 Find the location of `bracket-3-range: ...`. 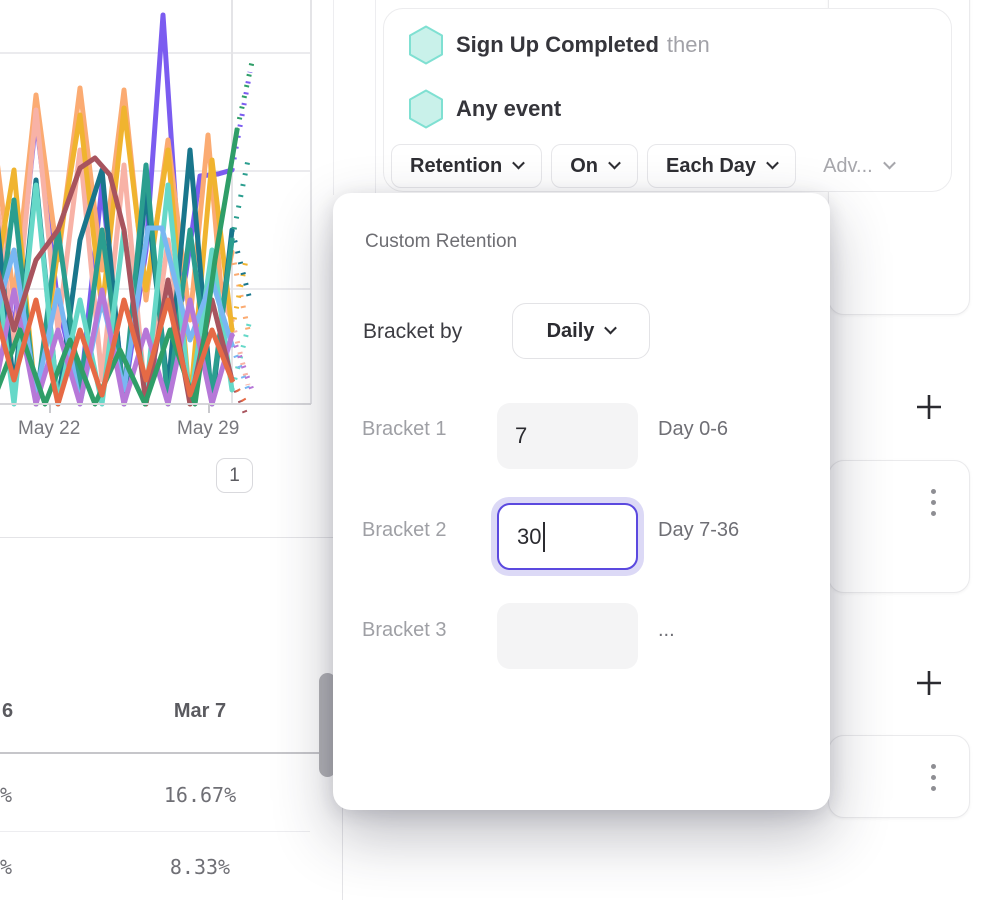

bracket-3-range: ... is located at coordinates (666, 630).